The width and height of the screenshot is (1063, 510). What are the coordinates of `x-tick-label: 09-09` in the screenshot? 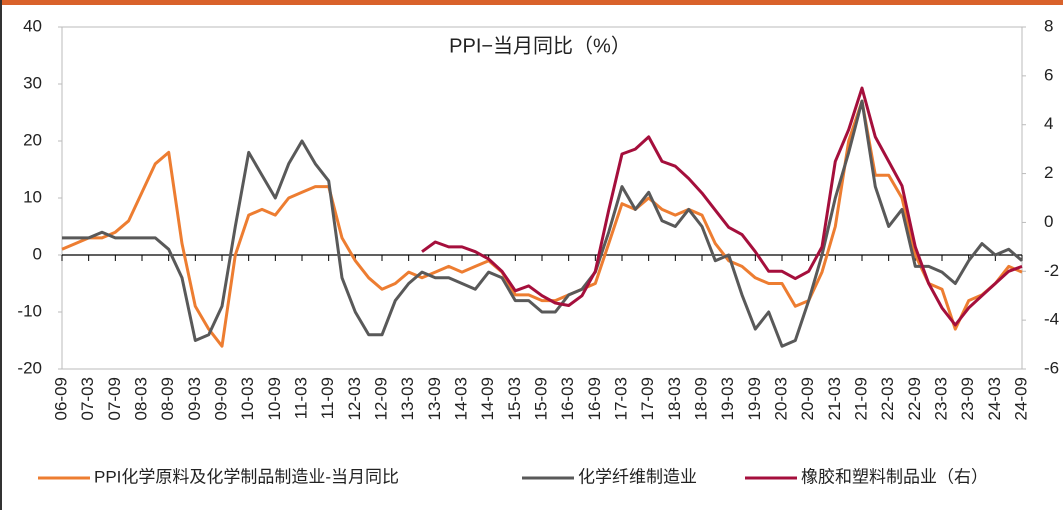 It's located at (220, 398).